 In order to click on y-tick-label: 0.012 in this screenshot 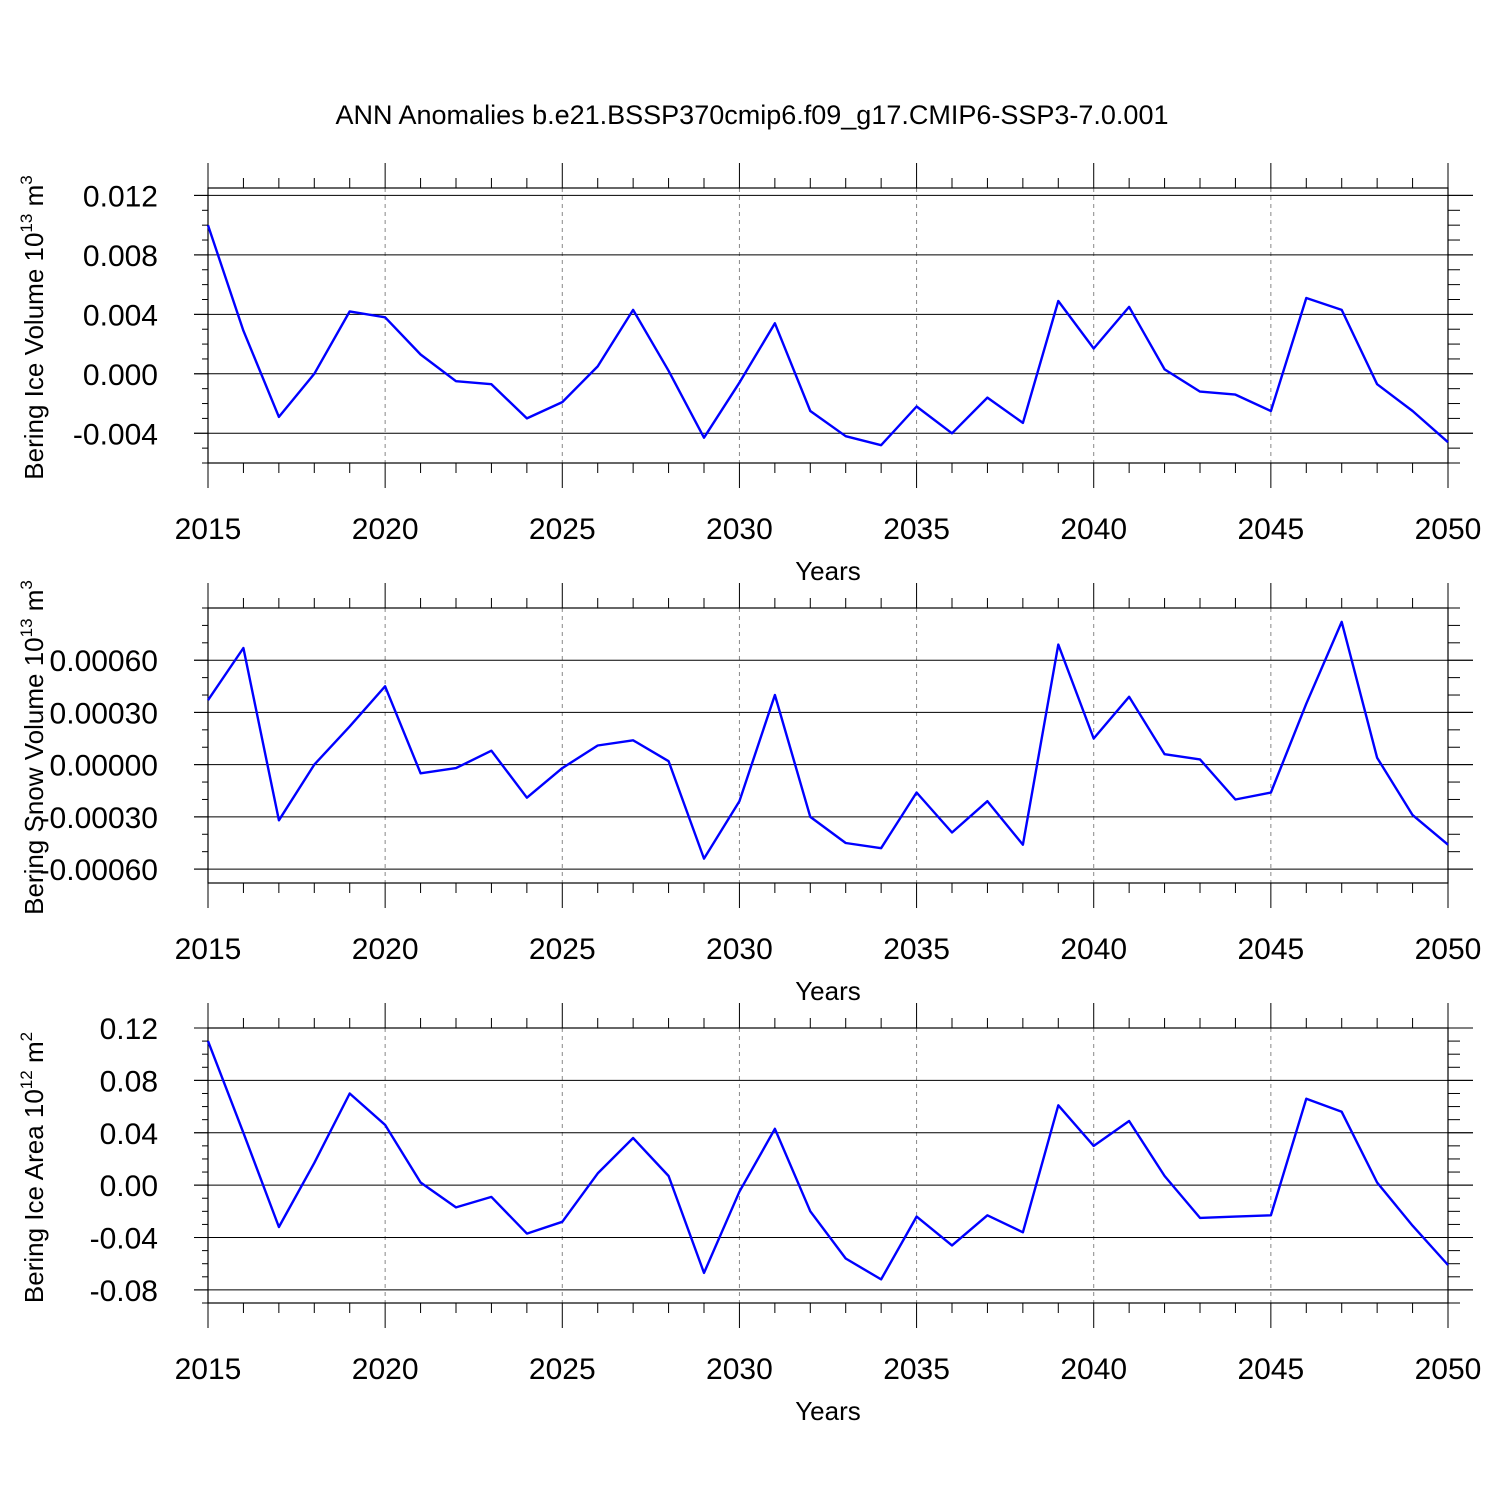, I will do `click(120, 196)`.